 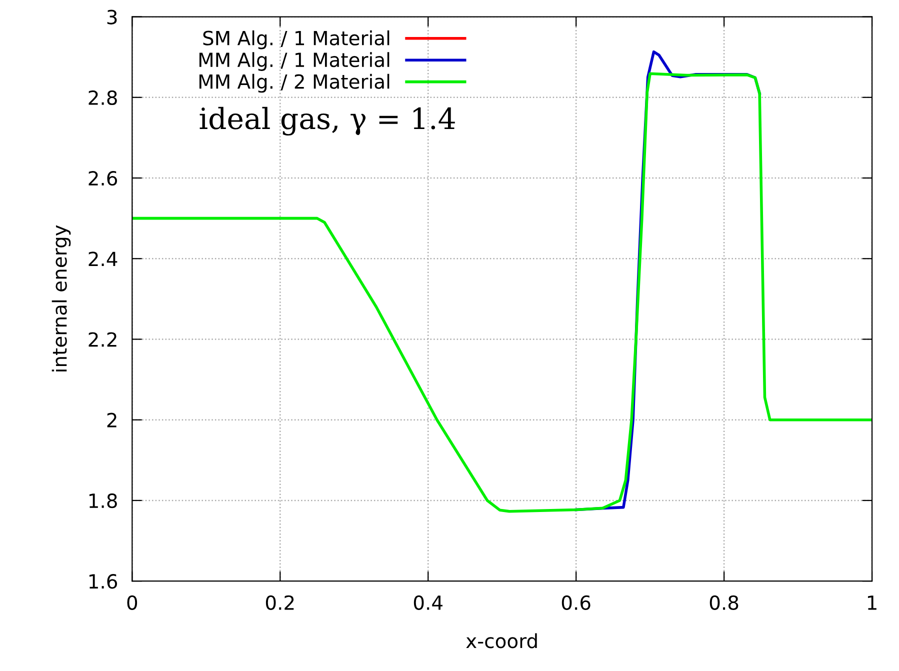 What do you see at coordinates (294, 83) in the screenshot?
I see `legend-label: MM Alg. / 2 Material` at bounding box center [294, 83].